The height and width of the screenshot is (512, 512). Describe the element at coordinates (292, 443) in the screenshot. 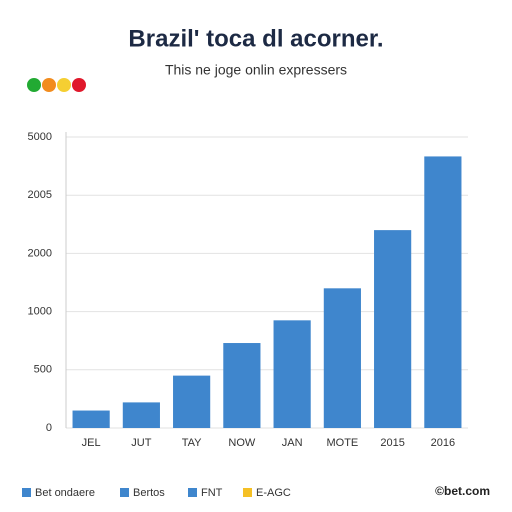

I see `x-tick-label: JAN` at that location.